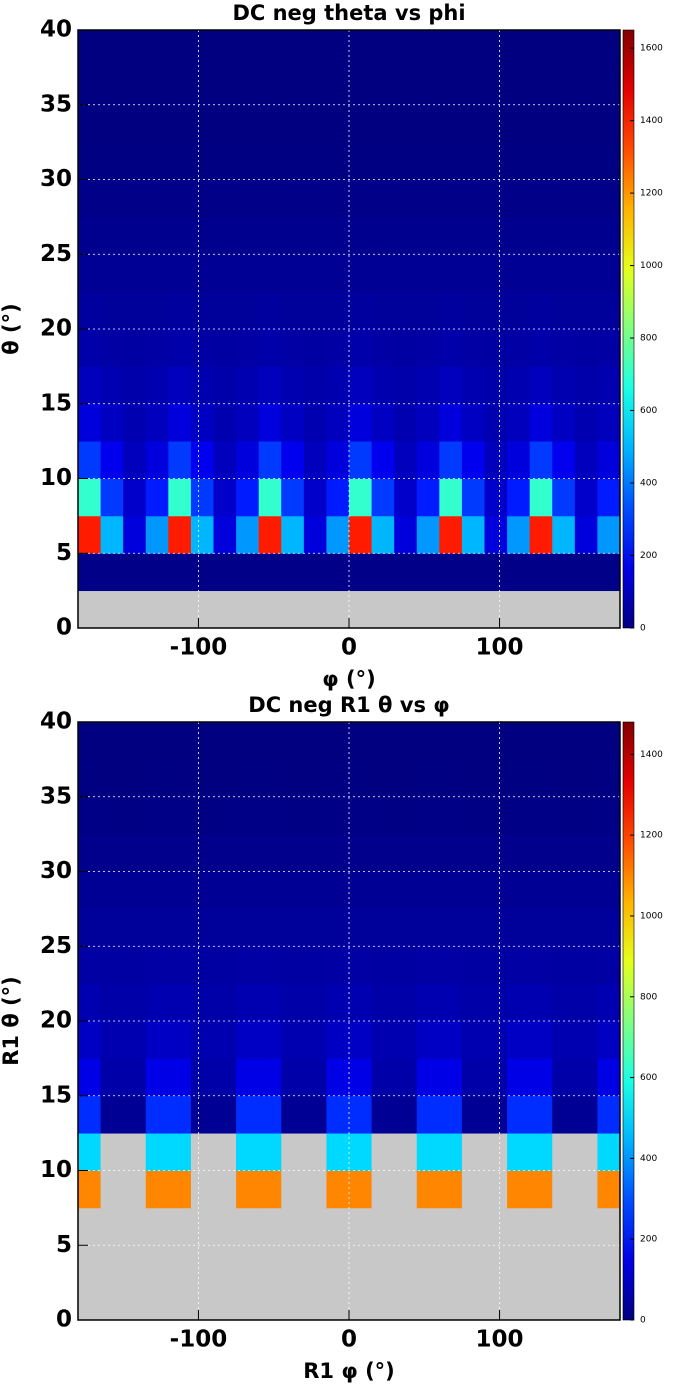 The width and height of the screenshot is (688, 1394). Describe the element at coordinates (349, 648) in the screenshot. I see `x-tick-label: 0` at that location.